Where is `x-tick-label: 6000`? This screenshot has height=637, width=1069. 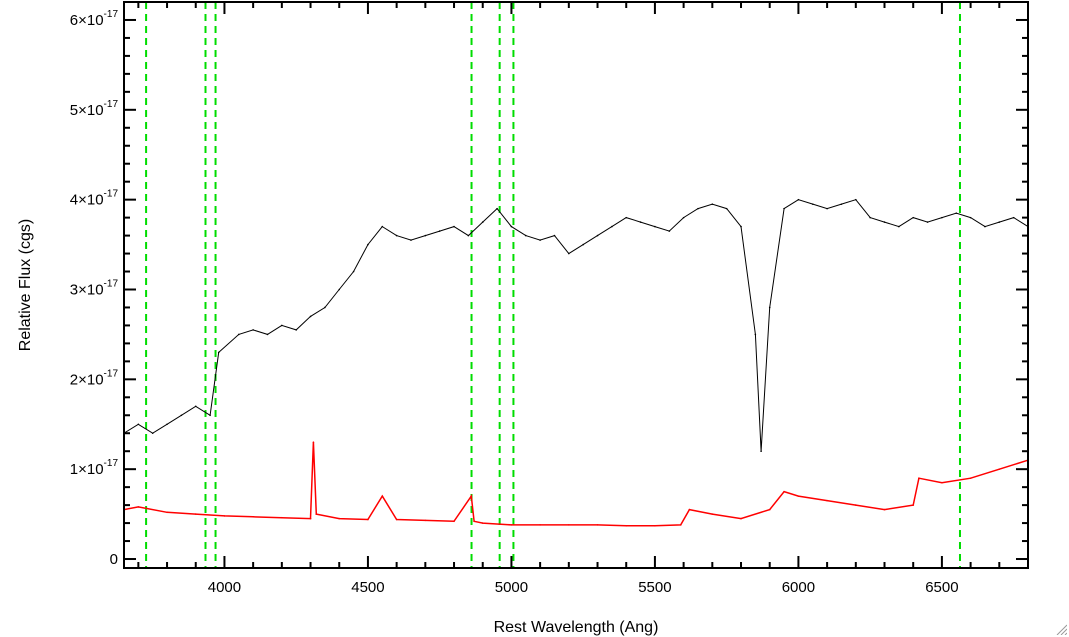
x-tick-label: 6000 is located at coordinates (798, 587).